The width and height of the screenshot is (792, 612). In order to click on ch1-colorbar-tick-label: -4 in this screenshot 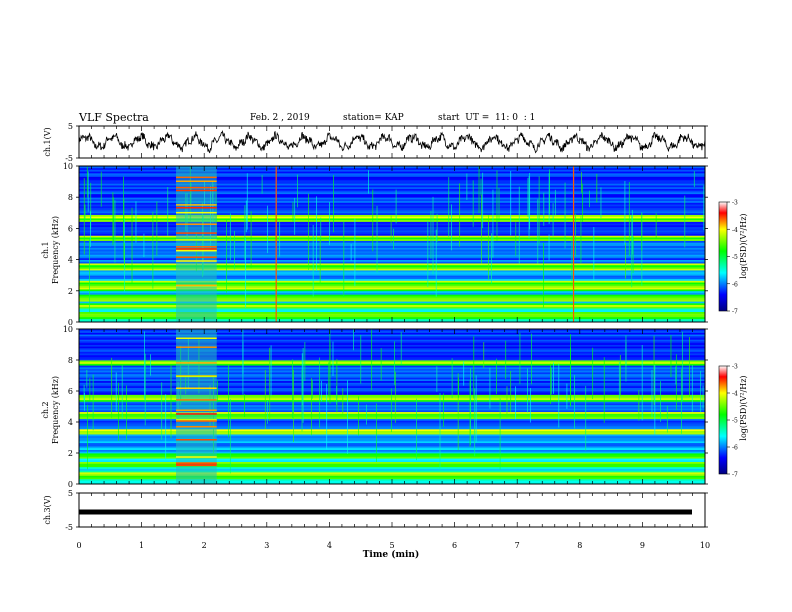, I will do `click(735, 230)`.